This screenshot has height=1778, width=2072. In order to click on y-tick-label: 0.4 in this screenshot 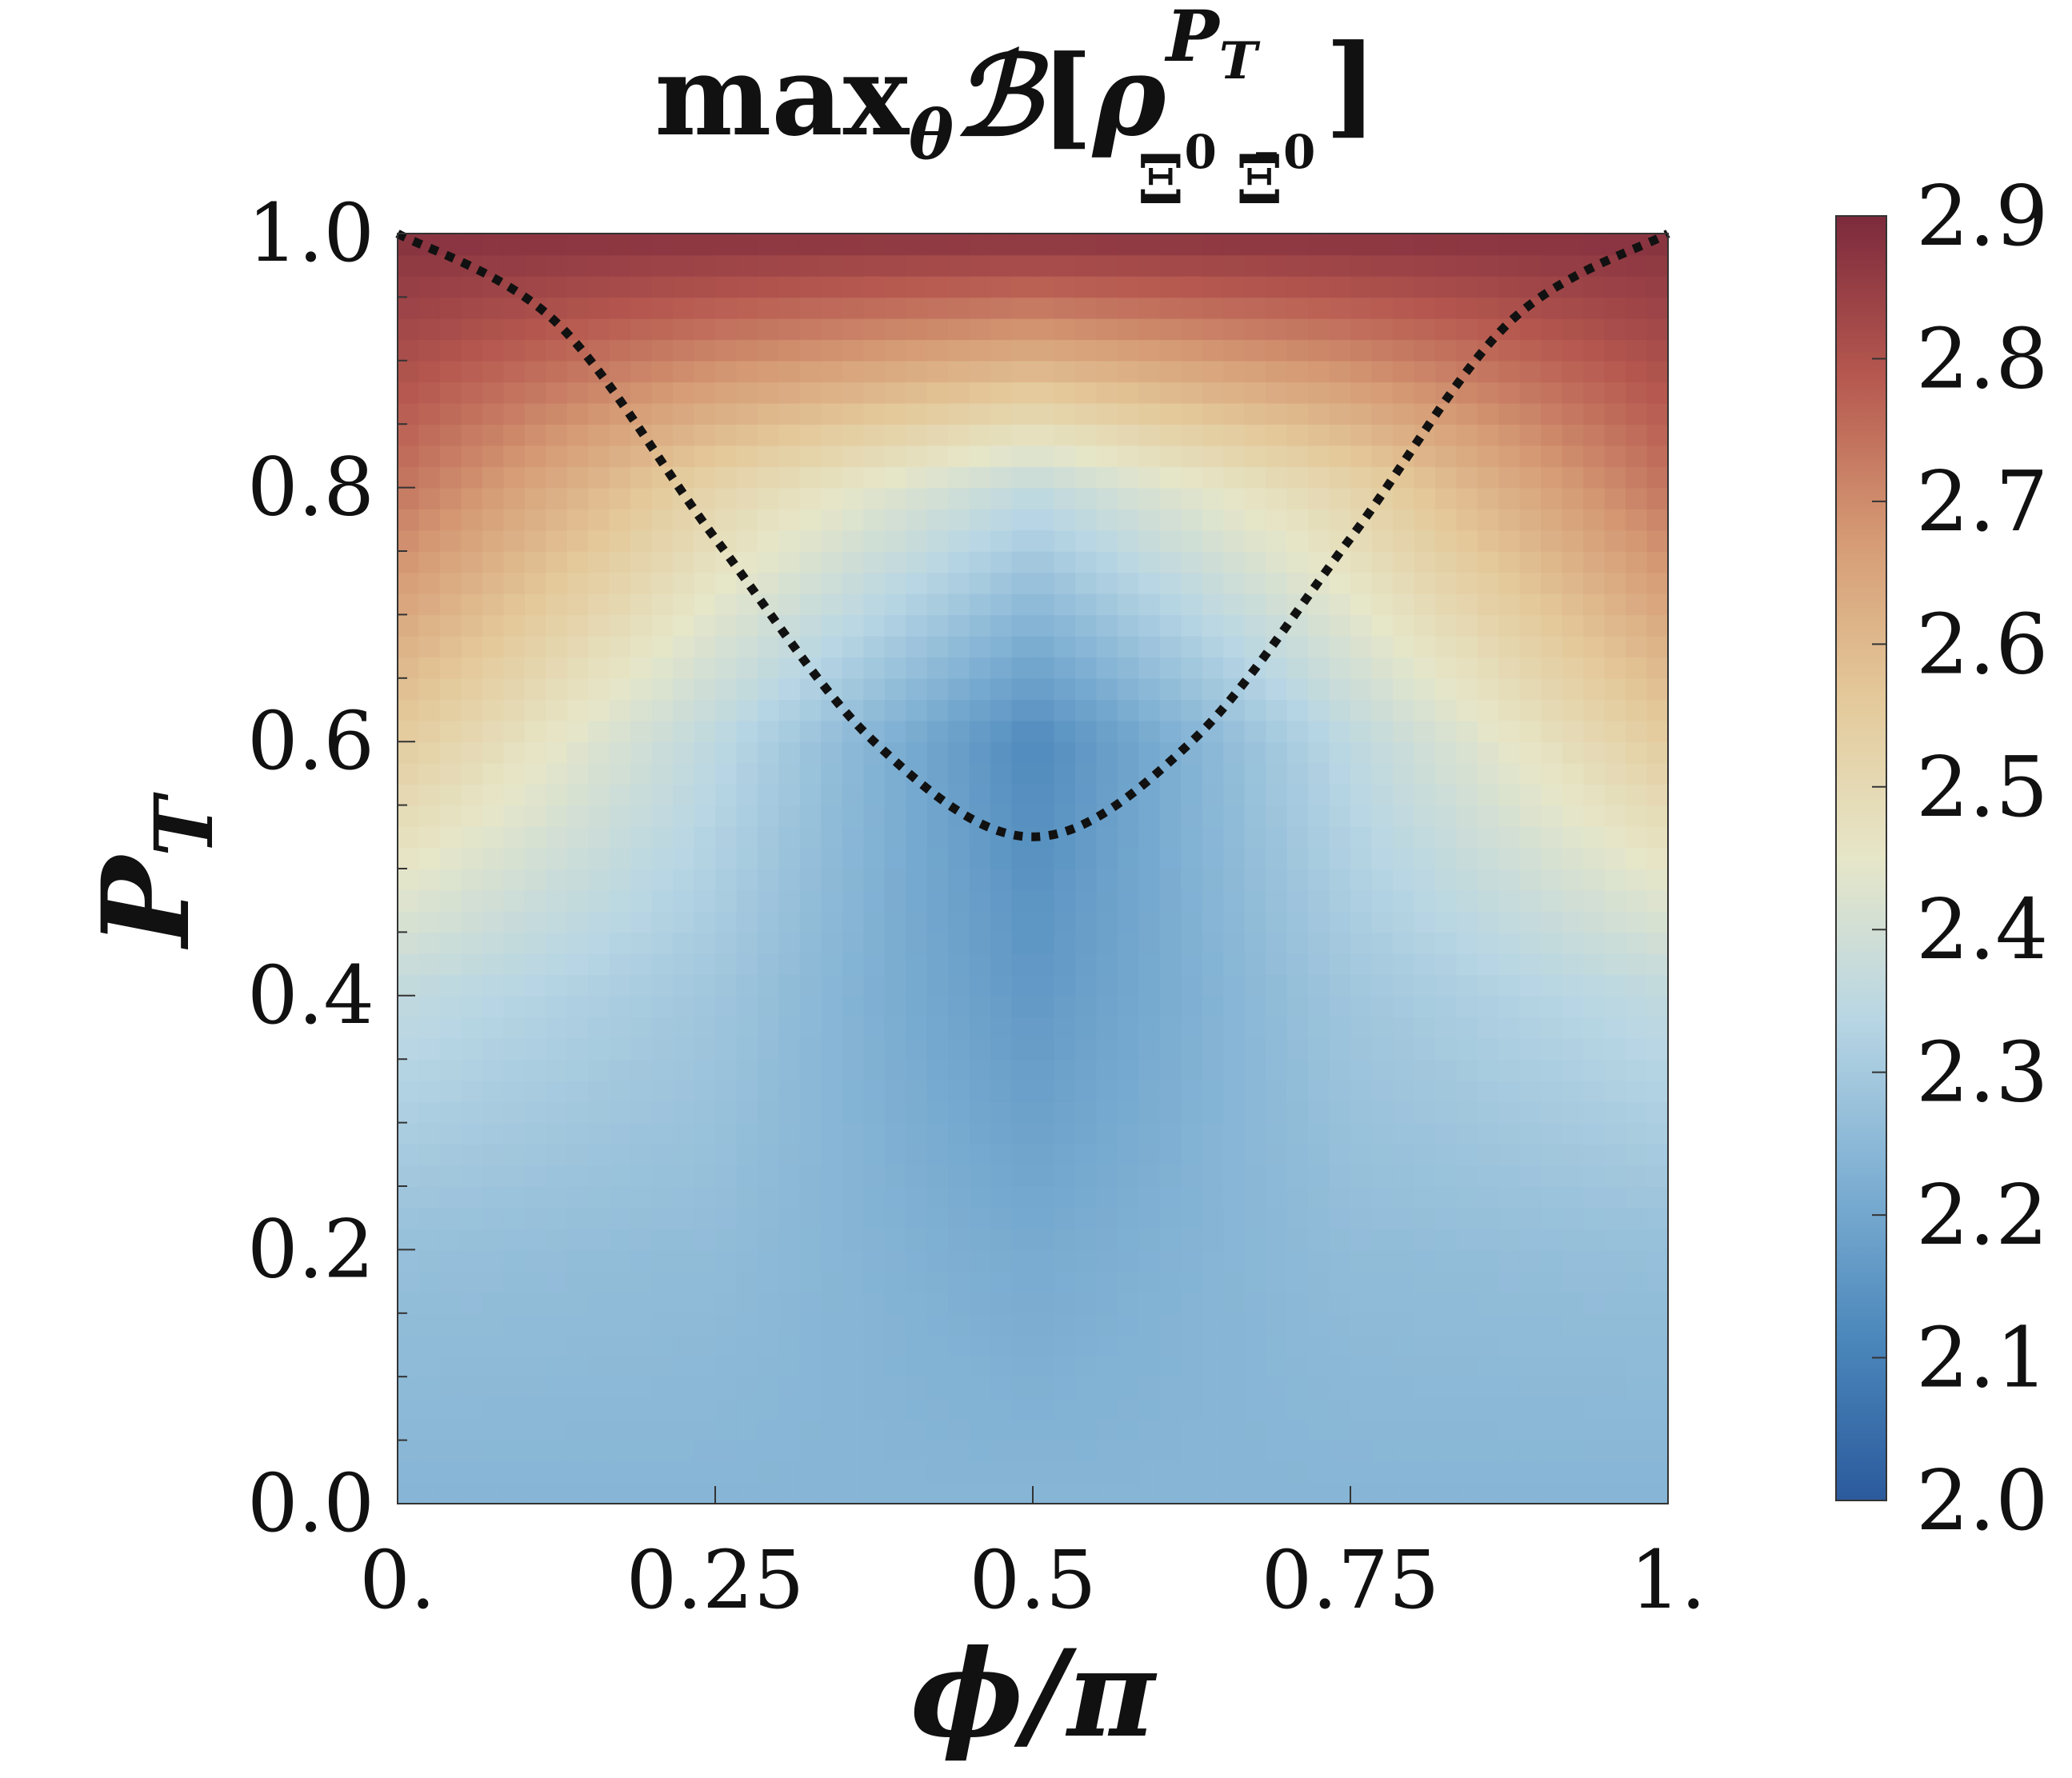, I will do `click(310, 995)`.